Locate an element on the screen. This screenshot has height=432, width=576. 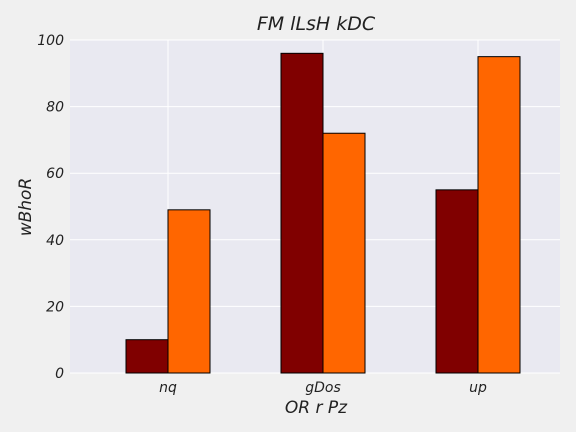
y-tick-label: 0 is located at coordinates (59, 374).